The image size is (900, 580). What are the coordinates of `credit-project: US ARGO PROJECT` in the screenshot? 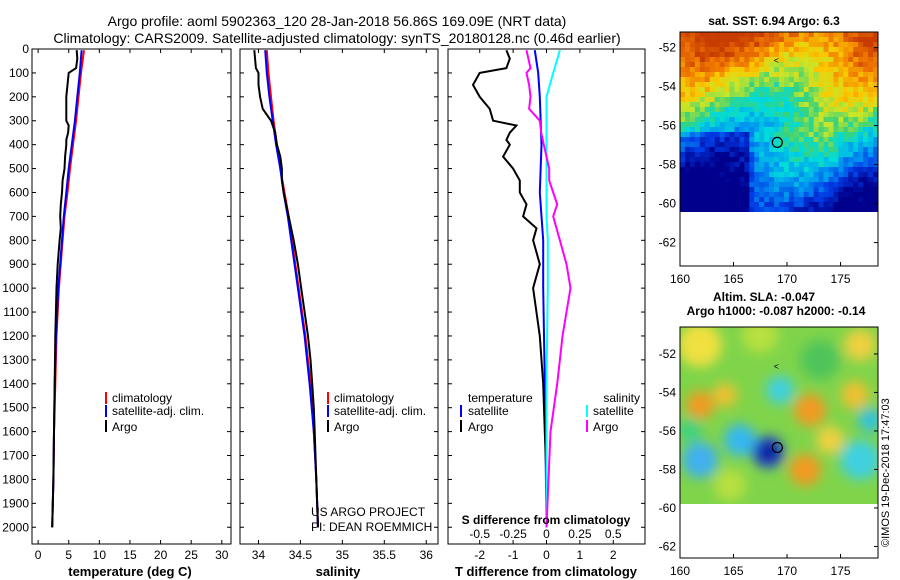 It's located at (368, 512).